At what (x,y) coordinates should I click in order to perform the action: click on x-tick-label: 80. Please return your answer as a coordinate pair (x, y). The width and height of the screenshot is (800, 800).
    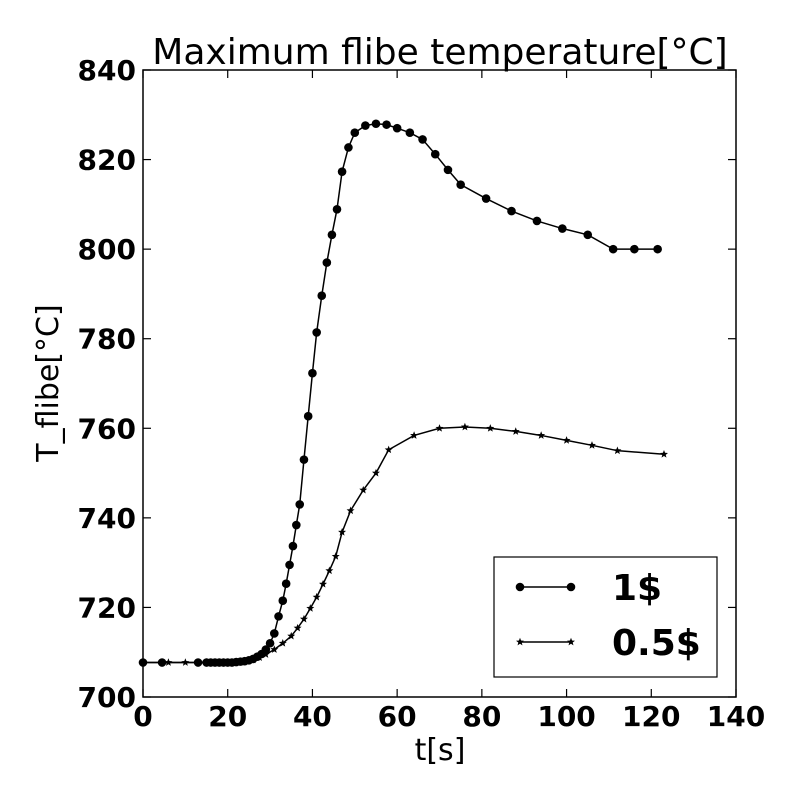
    Looking at the image, I should click on (481, 716).